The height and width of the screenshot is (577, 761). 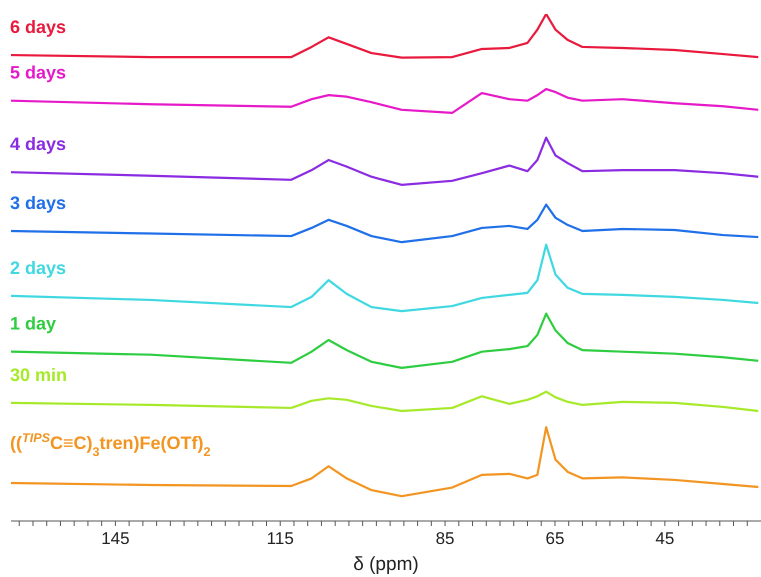 What do you see at coordinates (38, 268) in the screenshot?
I see `series-label: 2 days` at bounding box center [38, 268].